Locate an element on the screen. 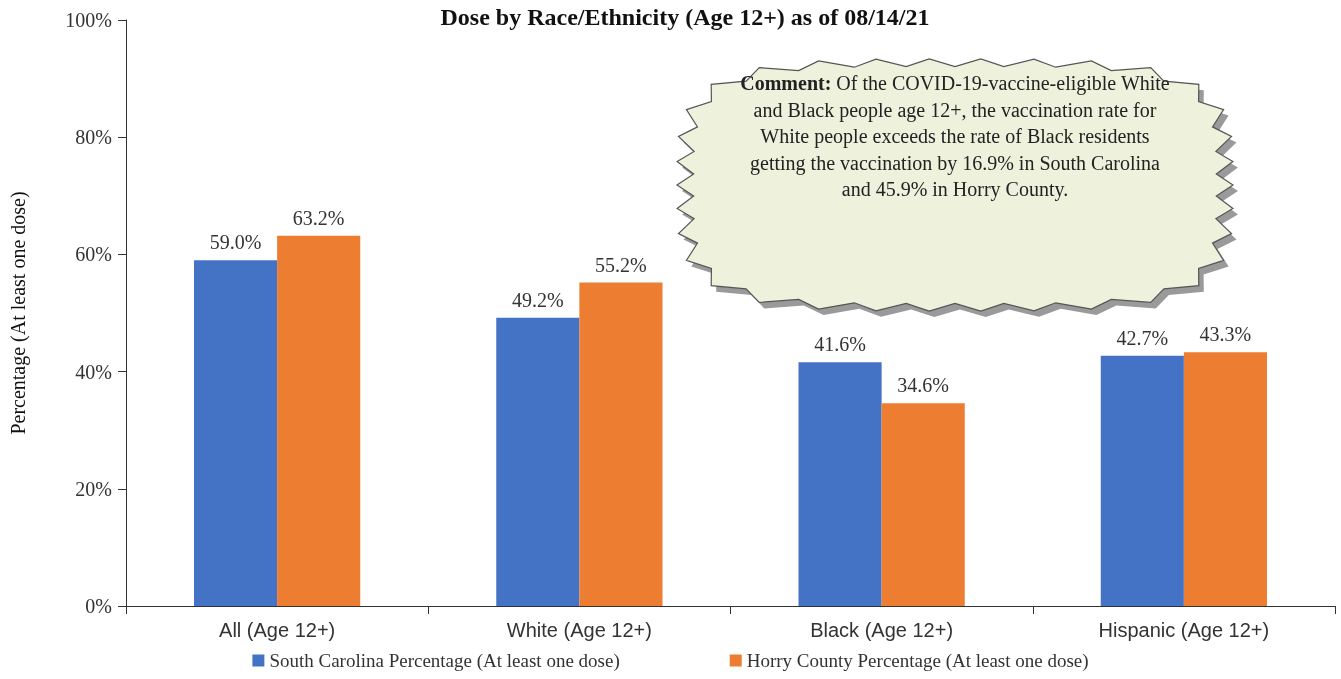 The image size is (1341, 679). annotation: Comment: Of the COVID-19-vaccine-eligible White and Black people age 12+, the vaccination rate for White people exceeds the rate of Black residents getting the vaccination by 16.9% in South Carolina and 45.9% in Horry County. is located at coordinates (955, 137).